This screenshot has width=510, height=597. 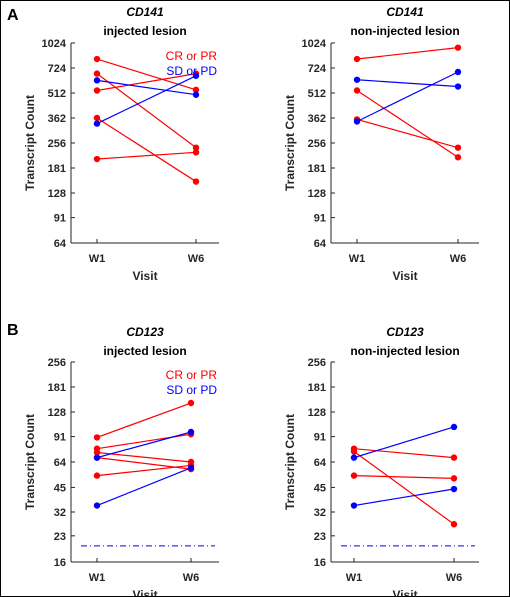 I want to click on chart-title-gene: CD123, so click(x=405, y=332).